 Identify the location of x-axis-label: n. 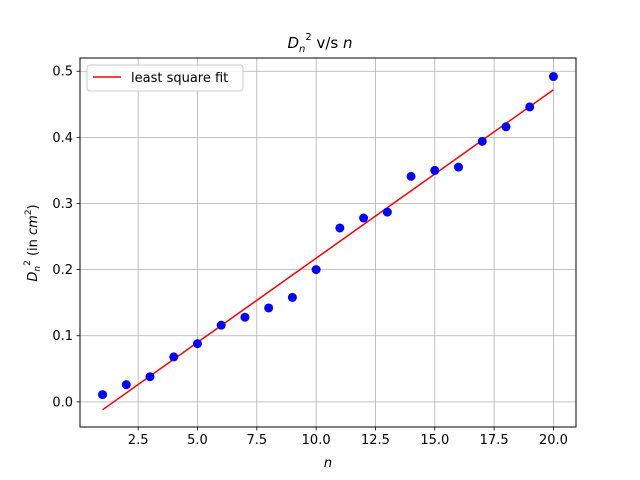
(328, 463).